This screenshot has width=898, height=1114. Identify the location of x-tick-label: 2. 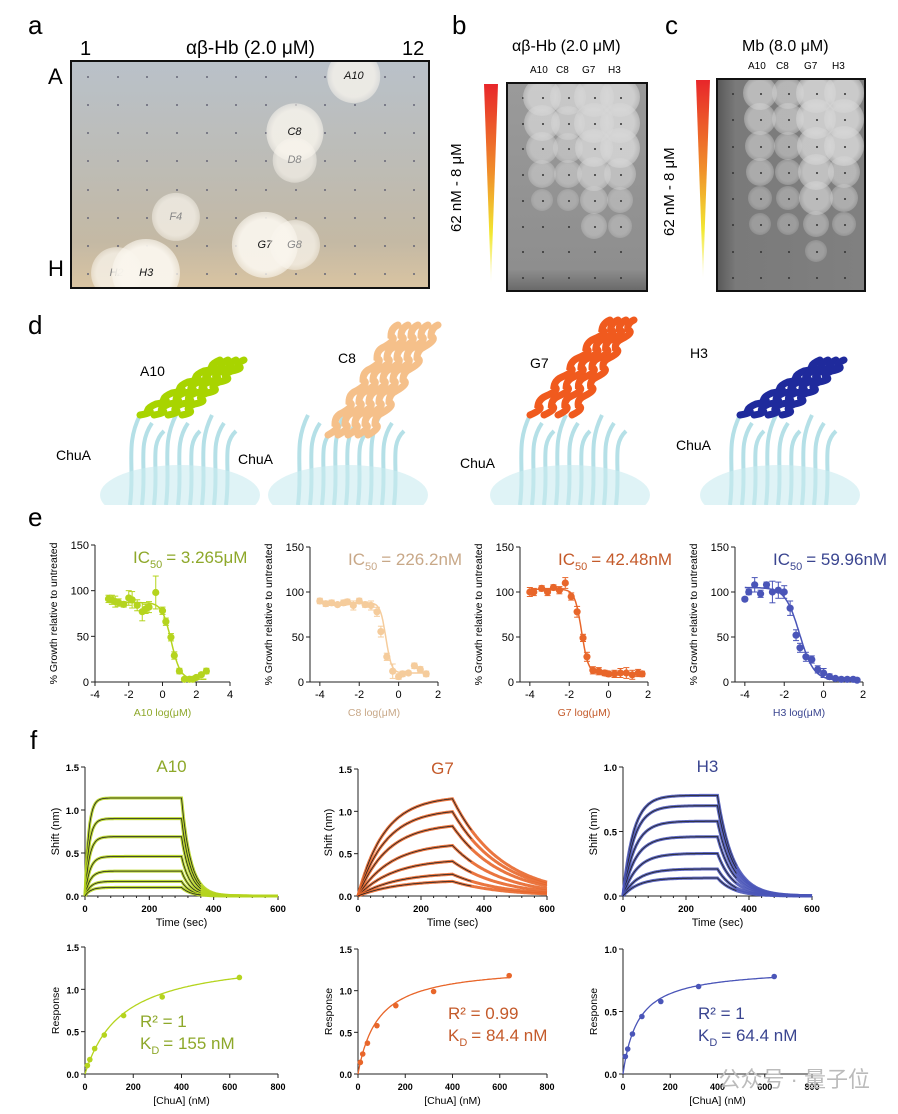
(196, 695).